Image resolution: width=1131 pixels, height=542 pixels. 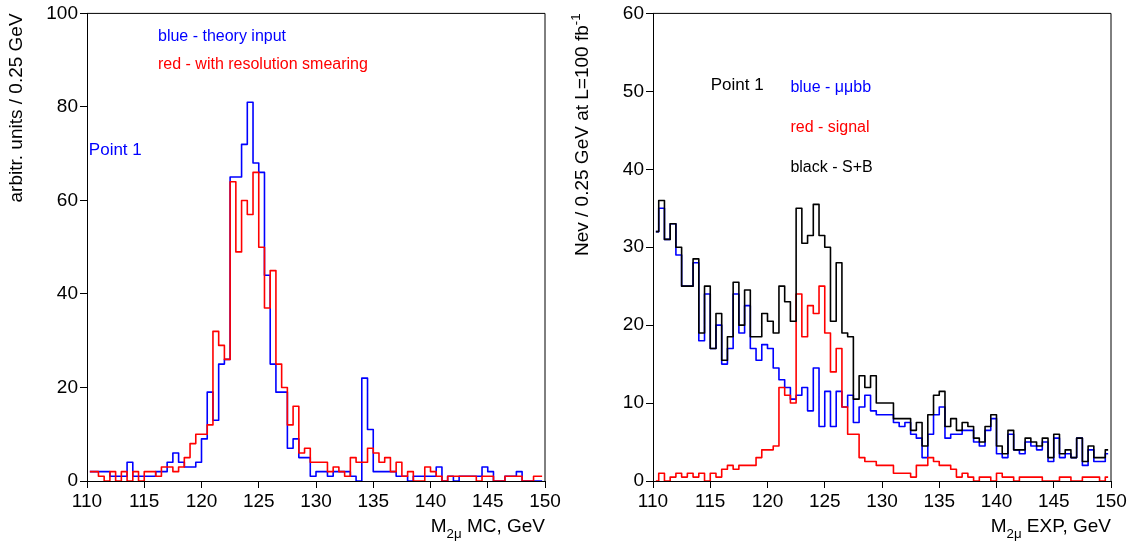 I want to click on text: red - with resolution smearing, so click(x=262, y=64).